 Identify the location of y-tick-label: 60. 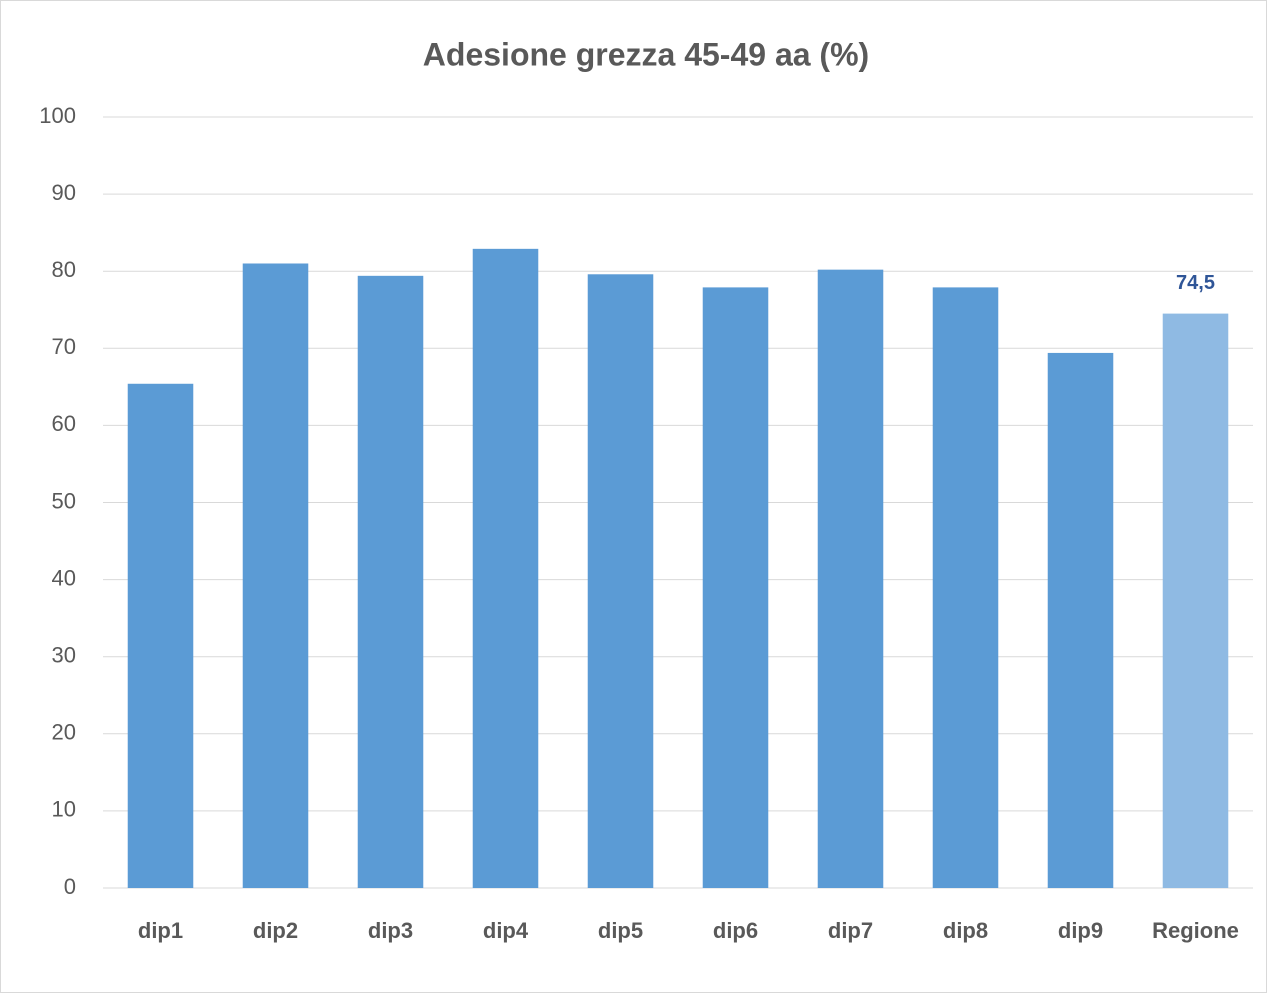
(64, 423).